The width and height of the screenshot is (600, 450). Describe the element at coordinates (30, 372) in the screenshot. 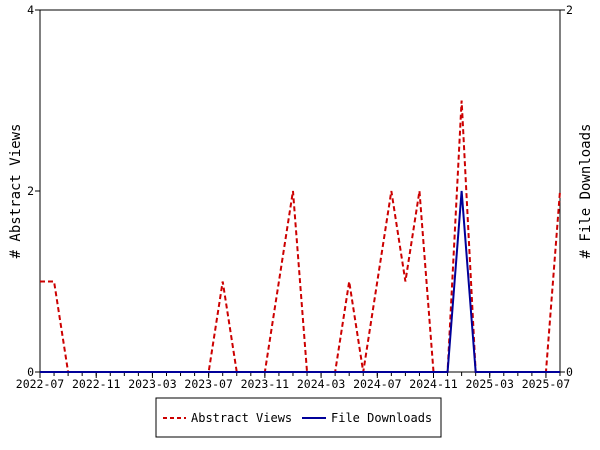

I see `y-left-tick-label: 0` at that location.